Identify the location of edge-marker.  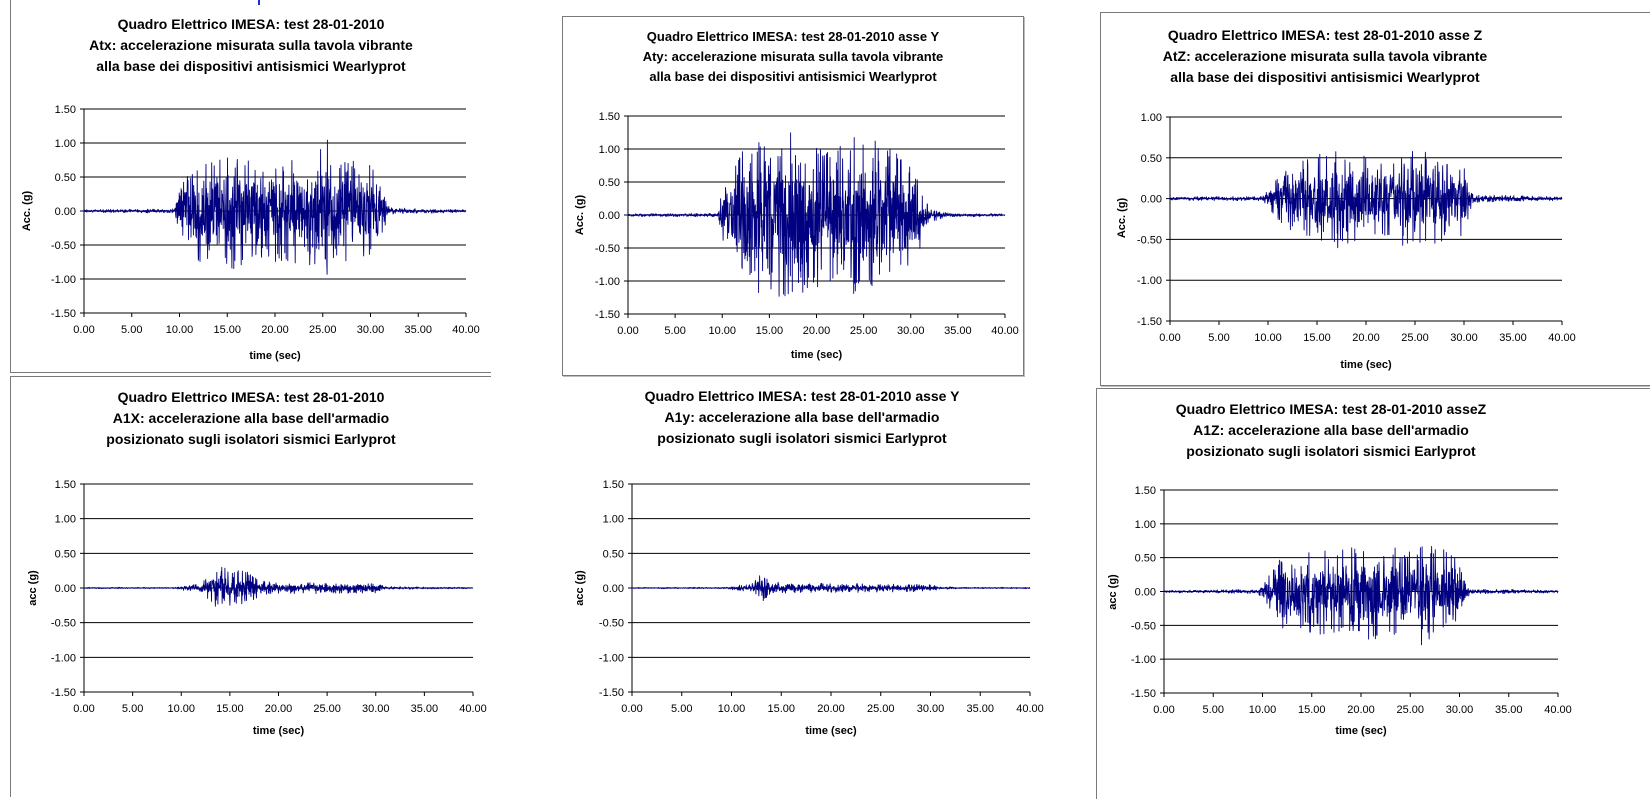
(259, 2).